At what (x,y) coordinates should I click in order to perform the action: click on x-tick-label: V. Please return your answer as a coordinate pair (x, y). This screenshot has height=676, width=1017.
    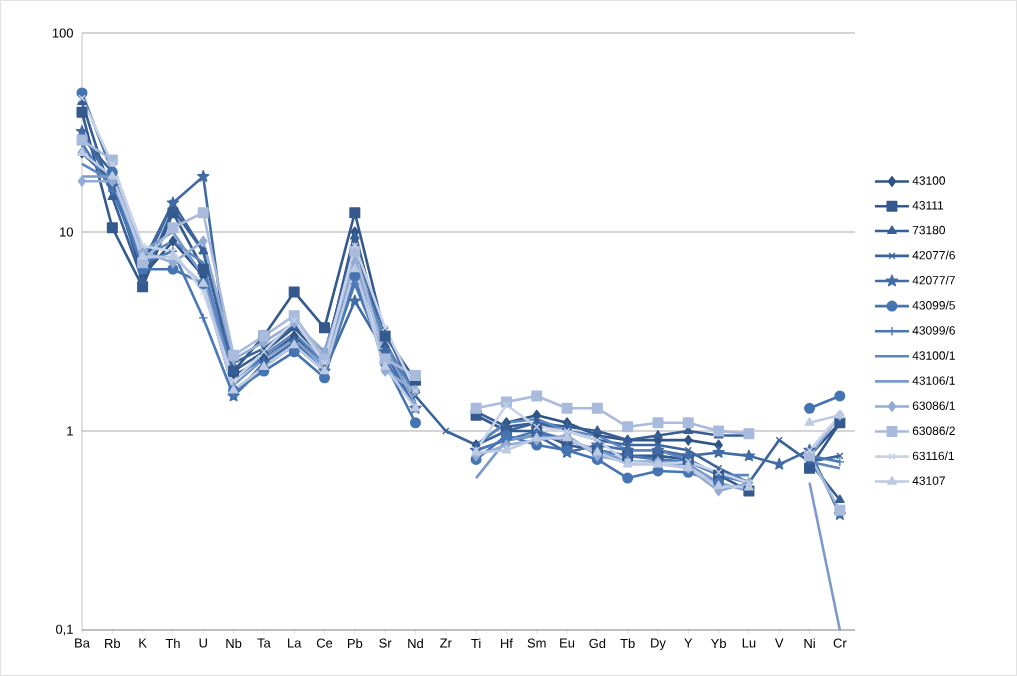
    Looking at the image, I should click on (779, 643).